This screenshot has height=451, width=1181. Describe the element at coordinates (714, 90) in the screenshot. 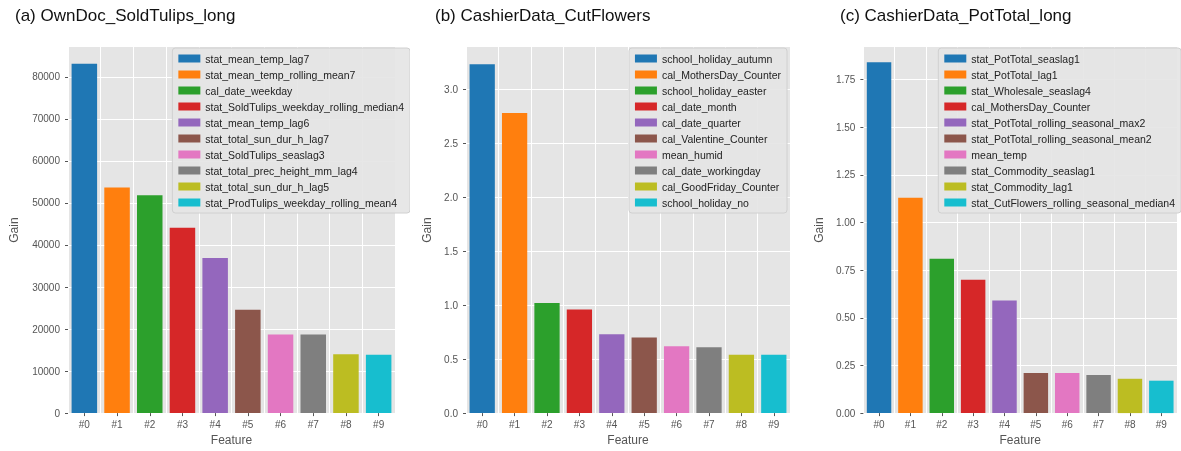

I see `legend-label: school_holiday_easter` at that location.